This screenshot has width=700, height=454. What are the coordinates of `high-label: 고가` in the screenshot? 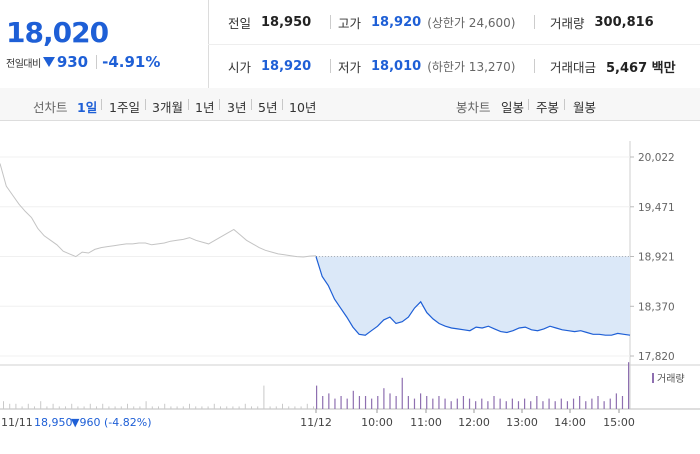 It's located at (350, 23).